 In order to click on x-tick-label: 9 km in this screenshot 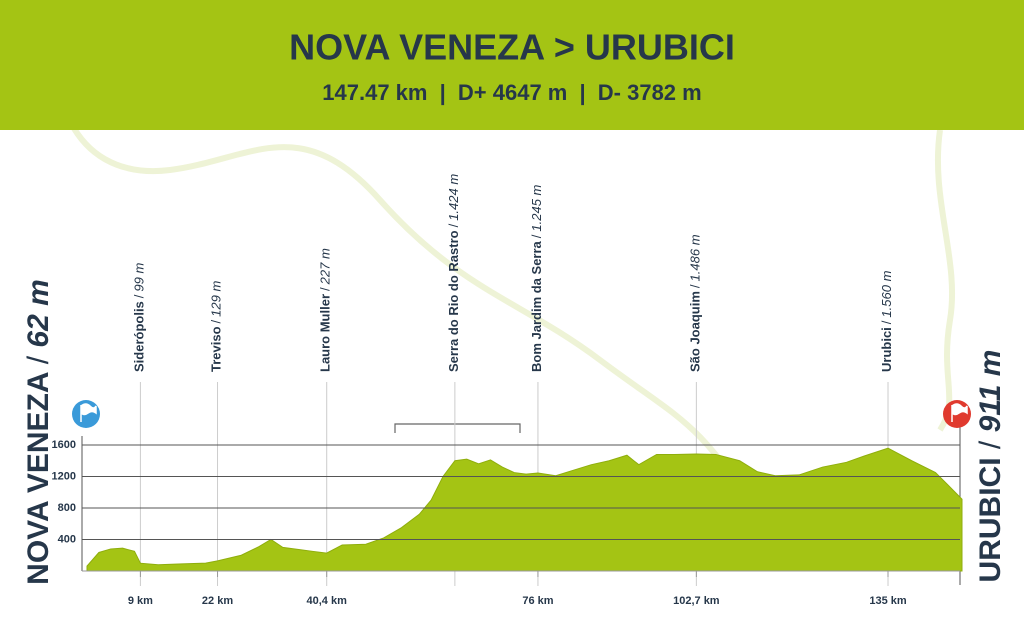, I will do `click(140, 601)`.